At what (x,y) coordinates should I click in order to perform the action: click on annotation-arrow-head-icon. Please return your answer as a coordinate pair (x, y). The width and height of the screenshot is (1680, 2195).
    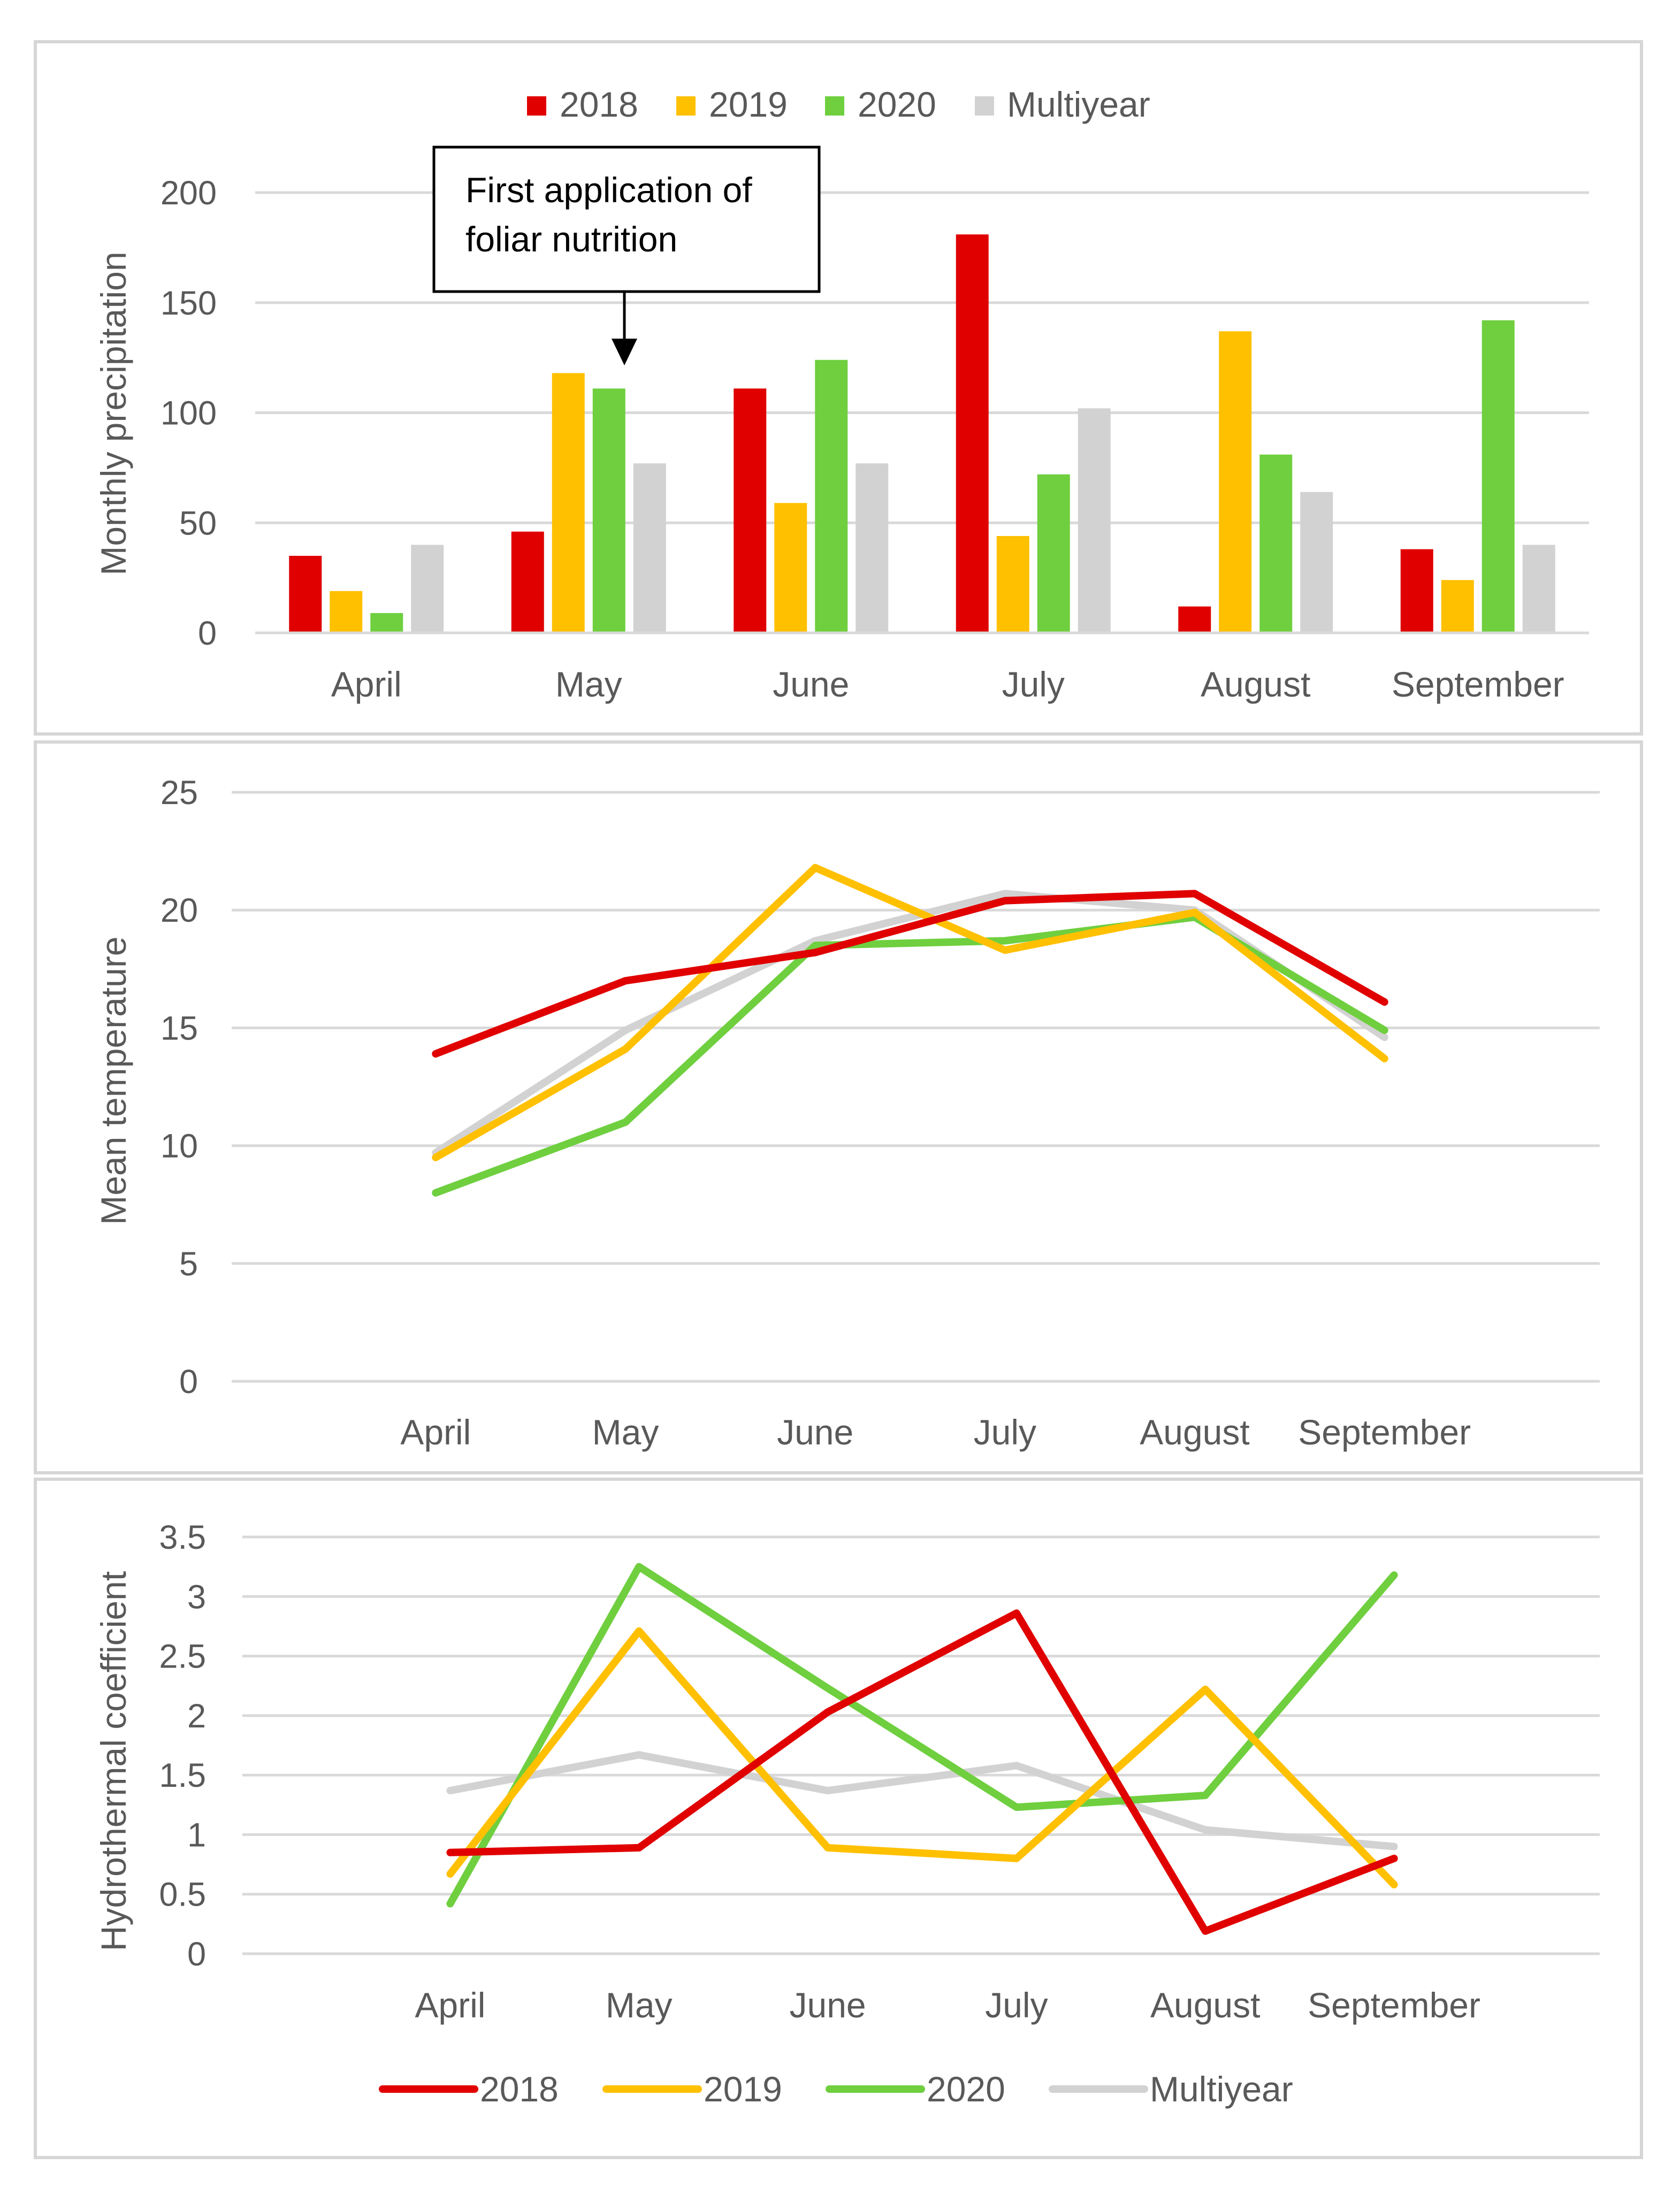
    Looking at the image, I should click on (624, 352).